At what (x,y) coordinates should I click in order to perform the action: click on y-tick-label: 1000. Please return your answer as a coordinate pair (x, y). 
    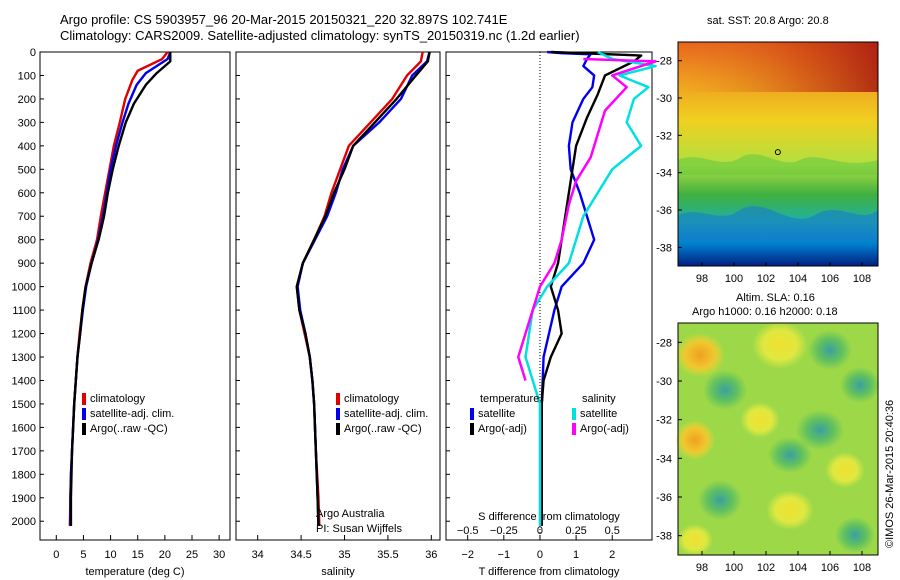
    Looking at the image, I should click on (24, 288).